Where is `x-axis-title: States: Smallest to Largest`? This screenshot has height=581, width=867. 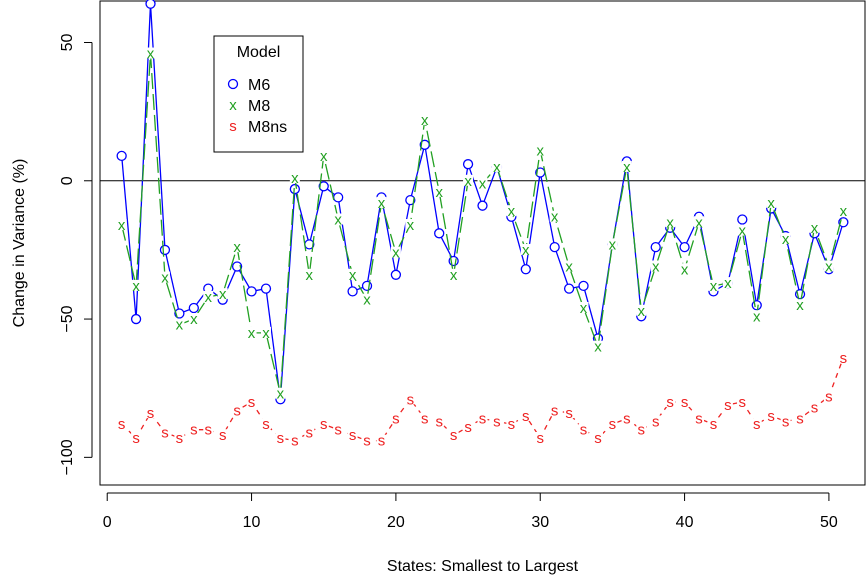 x-axis-title: States: Smallest to Largest is located at coordinates (483, 566).